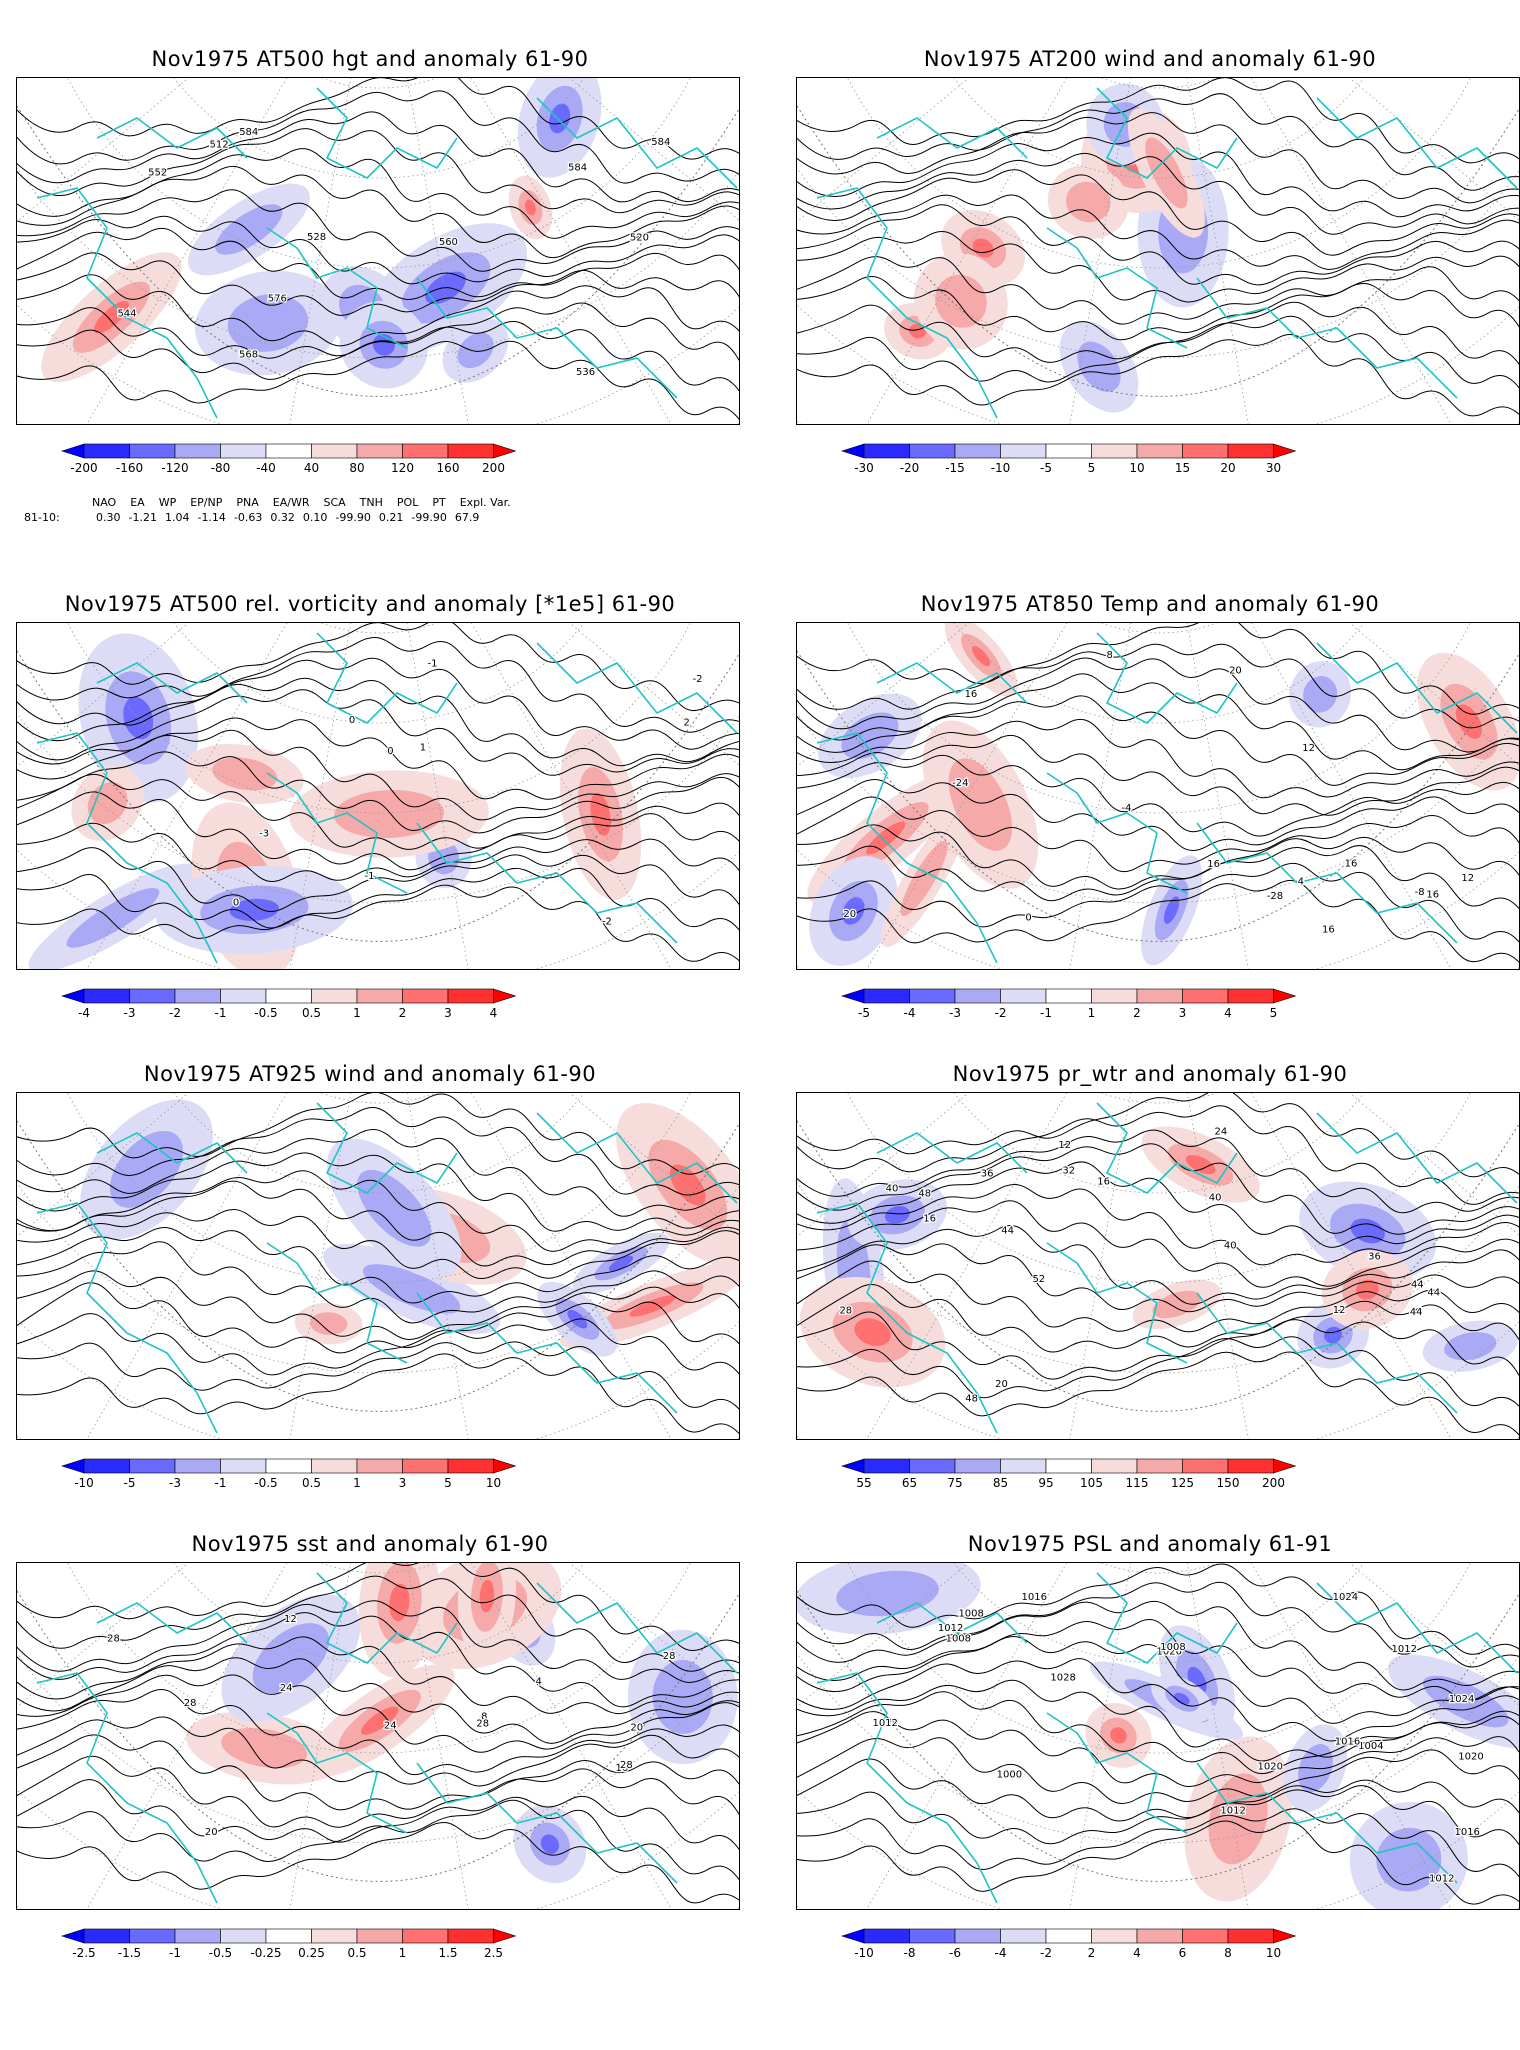  Describe the element at coordinates (1420, 892) in the screenshot. I see `contour-label: -8` at that location.